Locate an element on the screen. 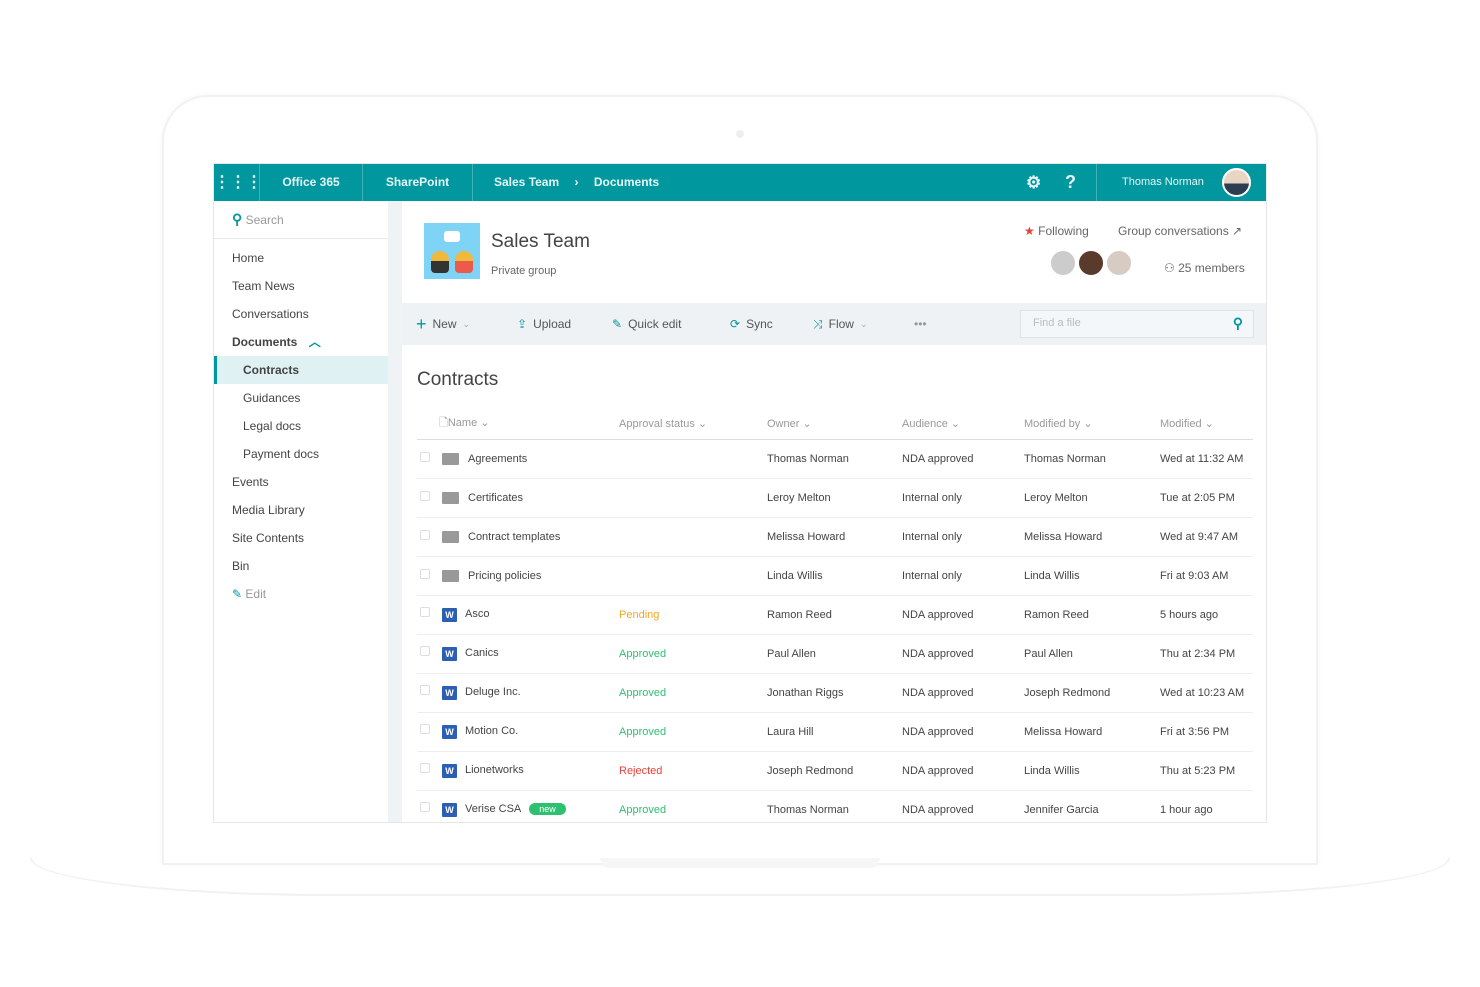 The height and width of the screenshot is (987, 1480). sync-button: ⟳ Sync is located at coordinates (751, 324).